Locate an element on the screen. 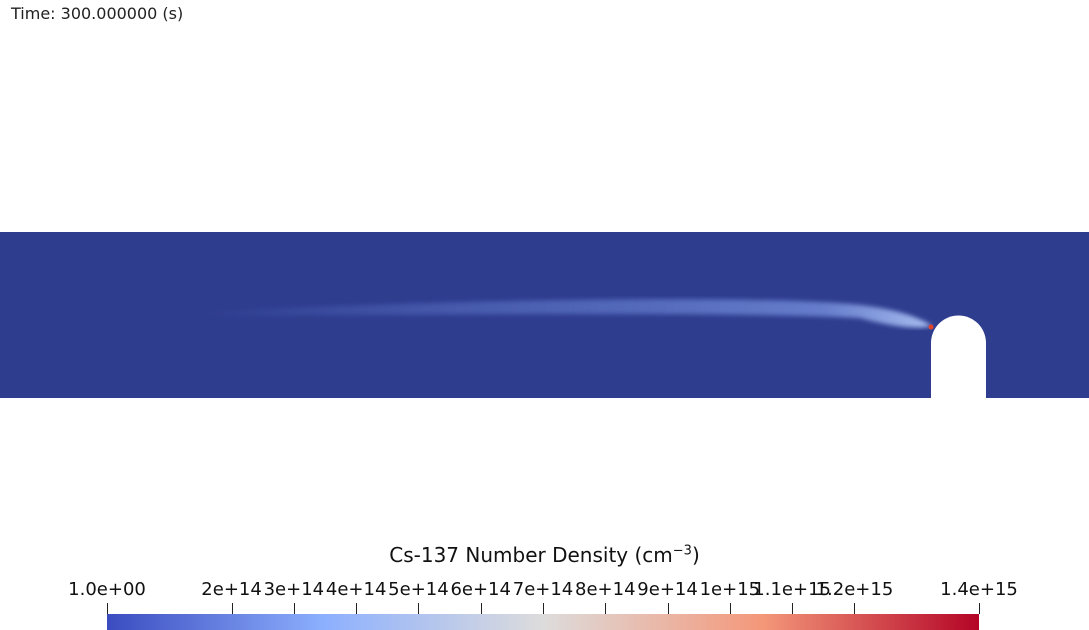 The image size is (1089, 630). colorbar-tick-label: 6e+14 is located at coordinates (480, 589).